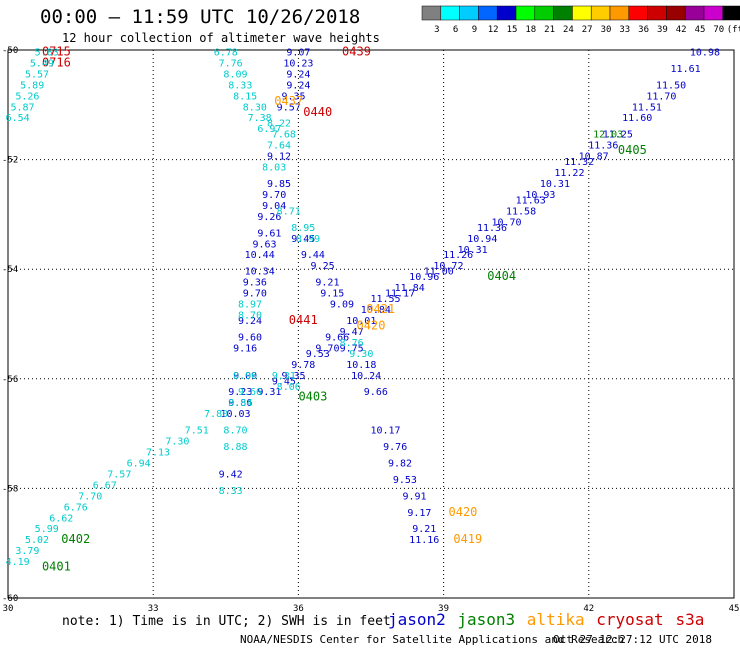  Describe the element at coordinates (10, 325) in the screenshot. I see `y-axis-ticks: -50 -52 -54 -56 -58 -60` at that location.